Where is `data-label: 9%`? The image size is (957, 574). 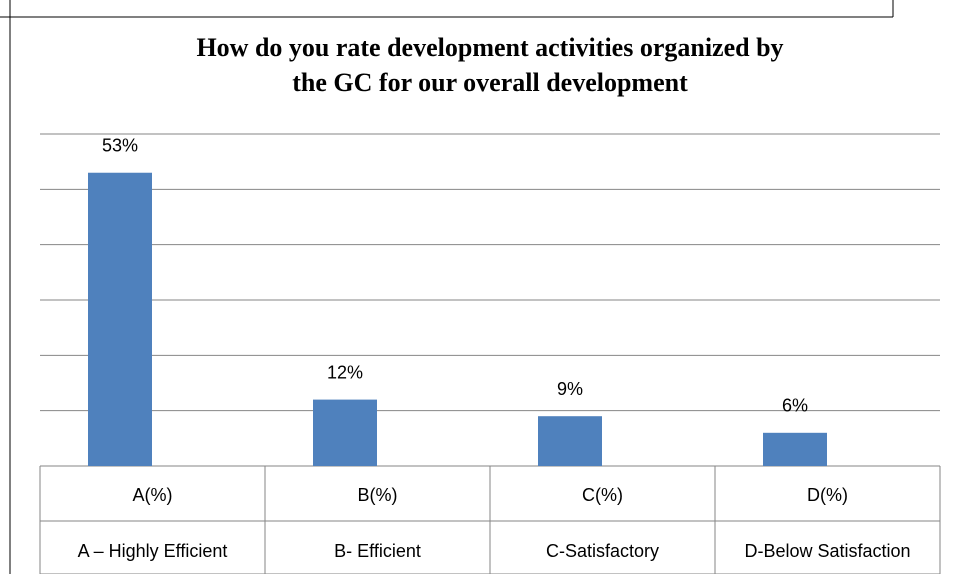 data-label: 9% is located at coordinates (570, 389).